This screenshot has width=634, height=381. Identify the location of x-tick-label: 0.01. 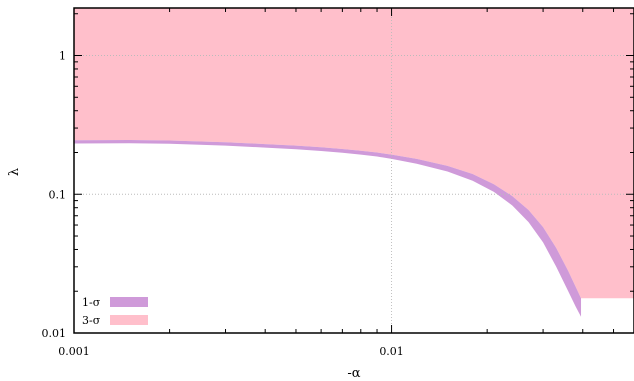
(391, 351).